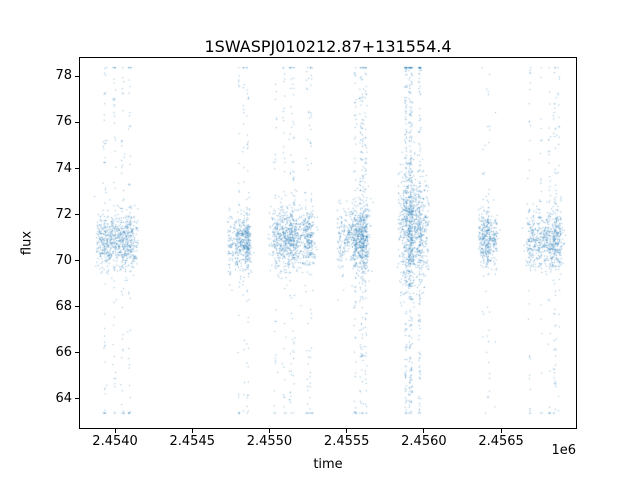 This screenshot has height=480, width=640. Describe the element at coordinates (192, 441) in the screenshot. I see `x-tick-label: 2.4545` at that location.